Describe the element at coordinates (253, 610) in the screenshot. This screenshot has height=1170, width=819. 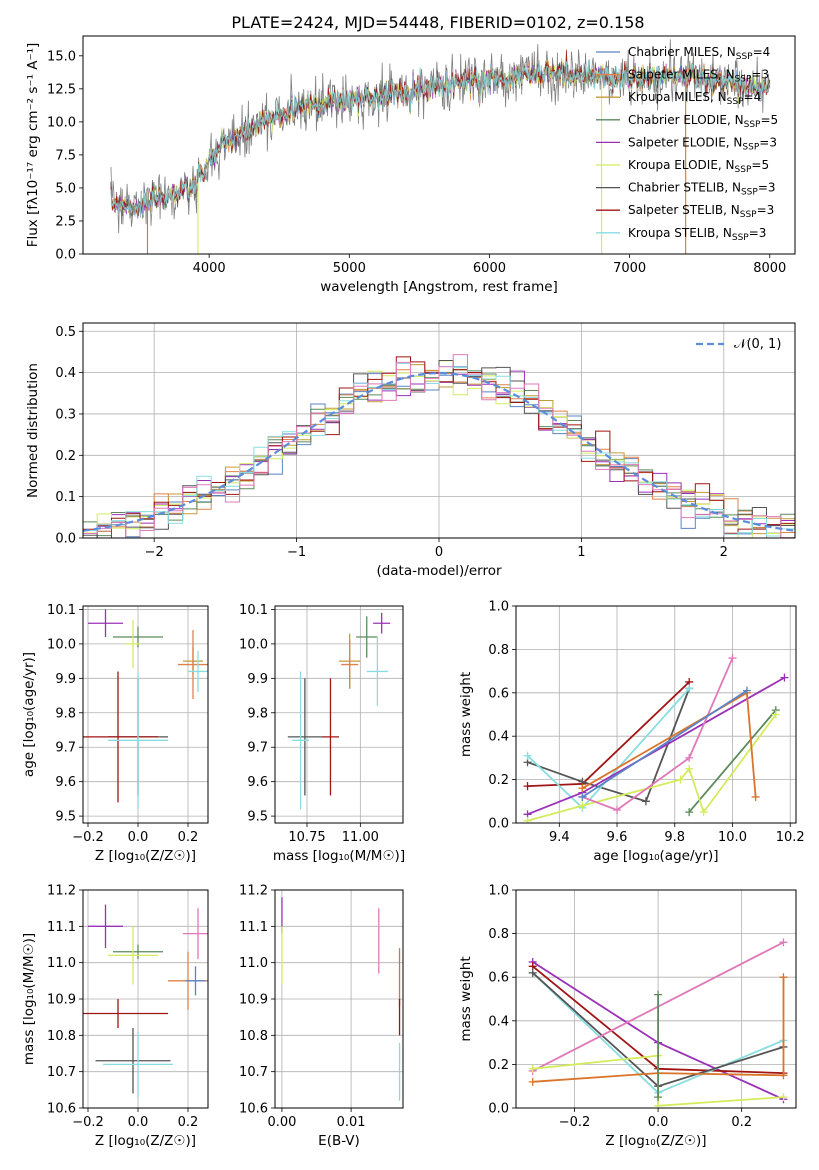
I see `y-tick-label: 10.1` at that location.